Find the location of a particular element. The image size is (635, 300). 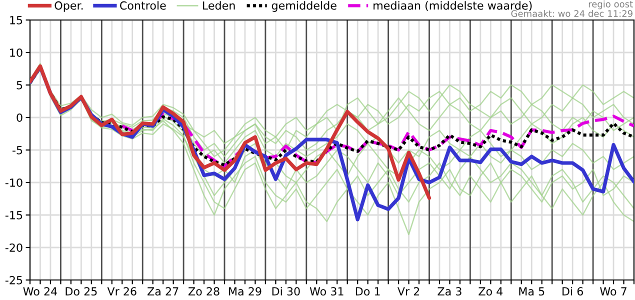

y-tick-label: -10 is located at coordinates (13, 182).